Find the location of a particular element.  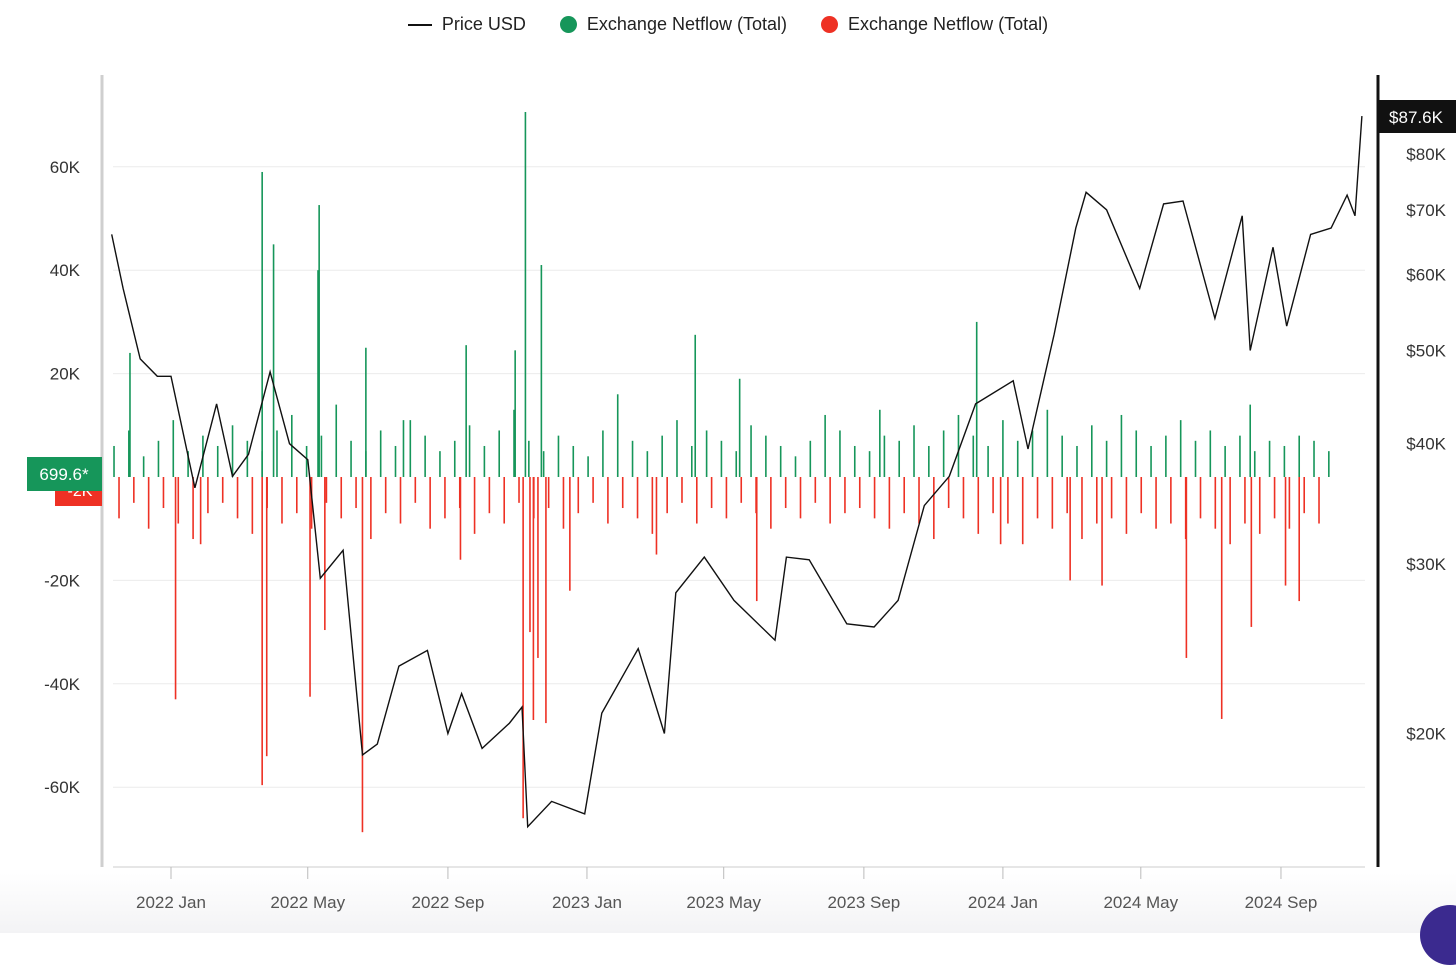

price-badge is located at coordinates (1417, 116).